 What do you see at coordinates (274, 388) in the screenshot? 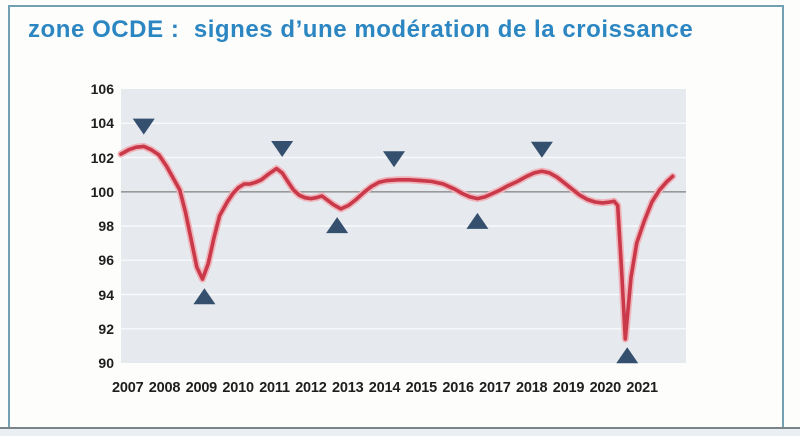
I see `x-tick-label: 2011` at bounding box center [274, 388].